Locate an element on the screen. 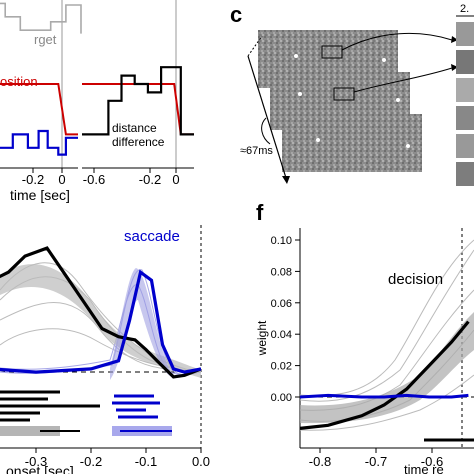 This screenshot has width=474, height=474. time-axis-head is located at coordinates (286, 180).